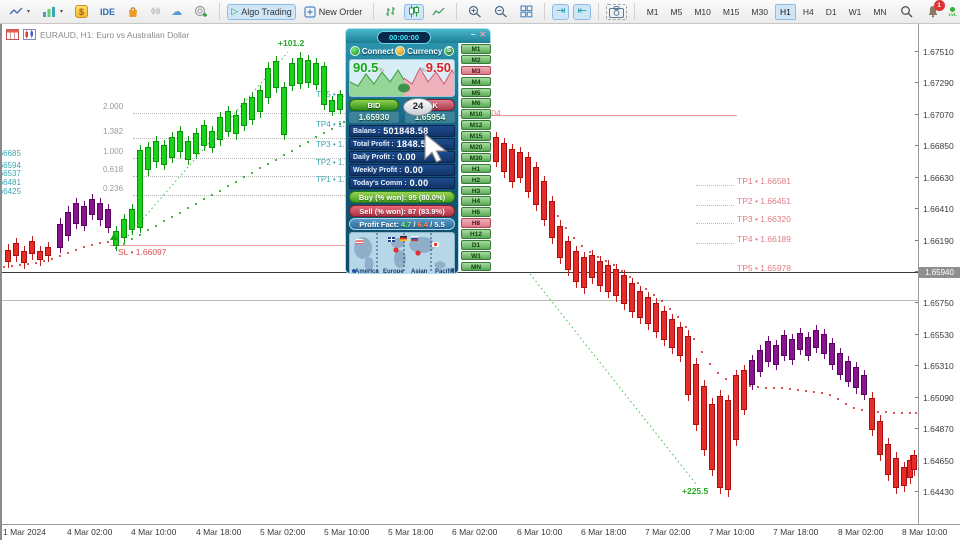 Image resolution: width=960 pixels, height=540 pixels. What do you see at coordinates (476, 212) in the screenshot?
I see `ea-timeframe-h6: H6` at bounding box center [476, 212].